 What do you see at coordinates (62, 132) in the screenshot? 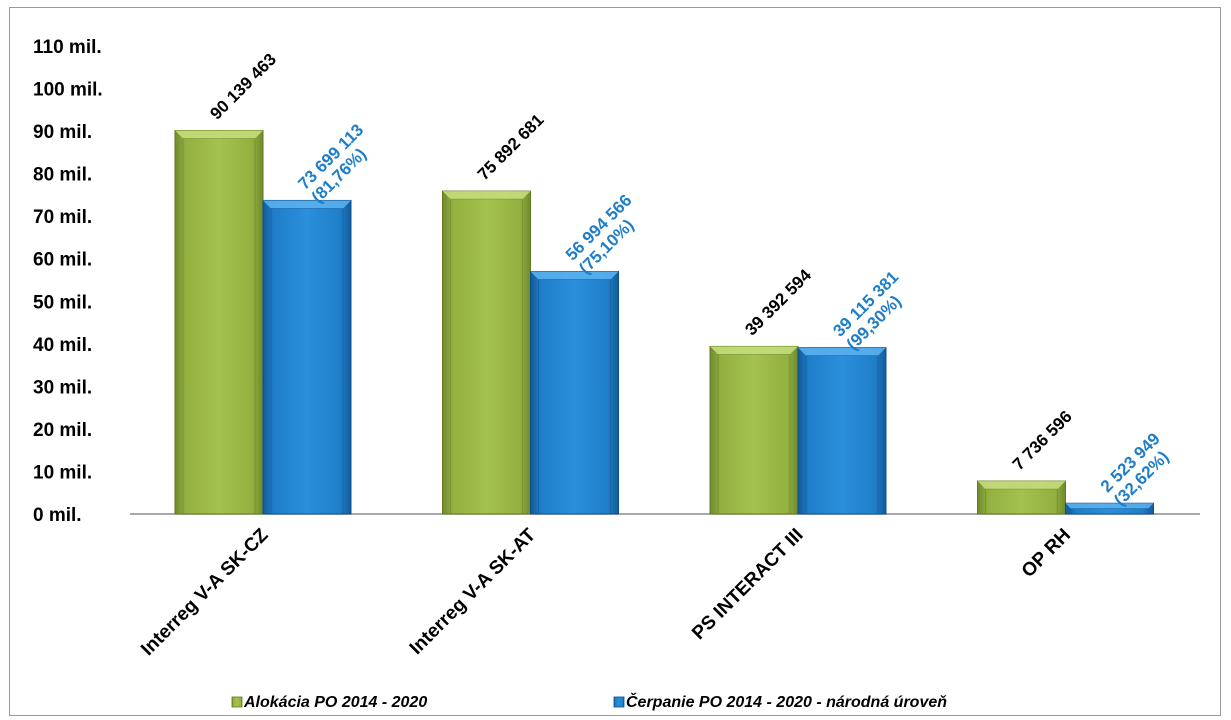
I see `y-tick-label: 90 mil.` at bounding box center [62, 132].